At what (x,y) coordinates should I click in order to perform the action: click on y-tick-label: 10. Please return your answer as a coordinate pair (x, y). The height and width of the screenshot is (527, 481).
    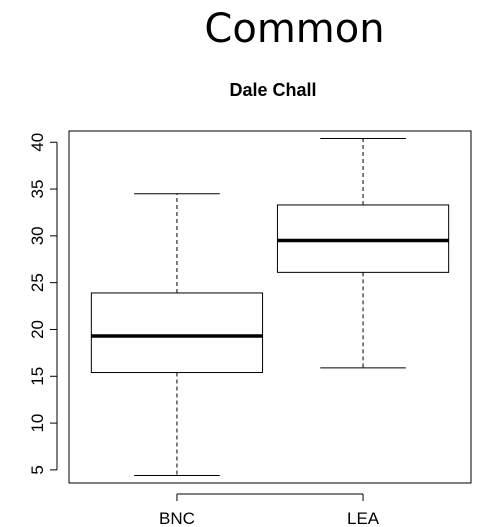
    Looking at the image, I should click on (37, 423).